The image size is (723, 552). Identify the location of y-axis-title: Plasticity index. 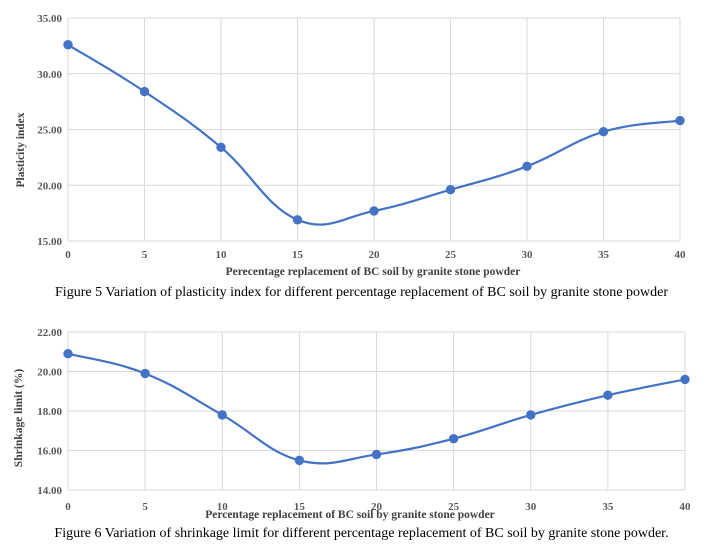
(21, 149).